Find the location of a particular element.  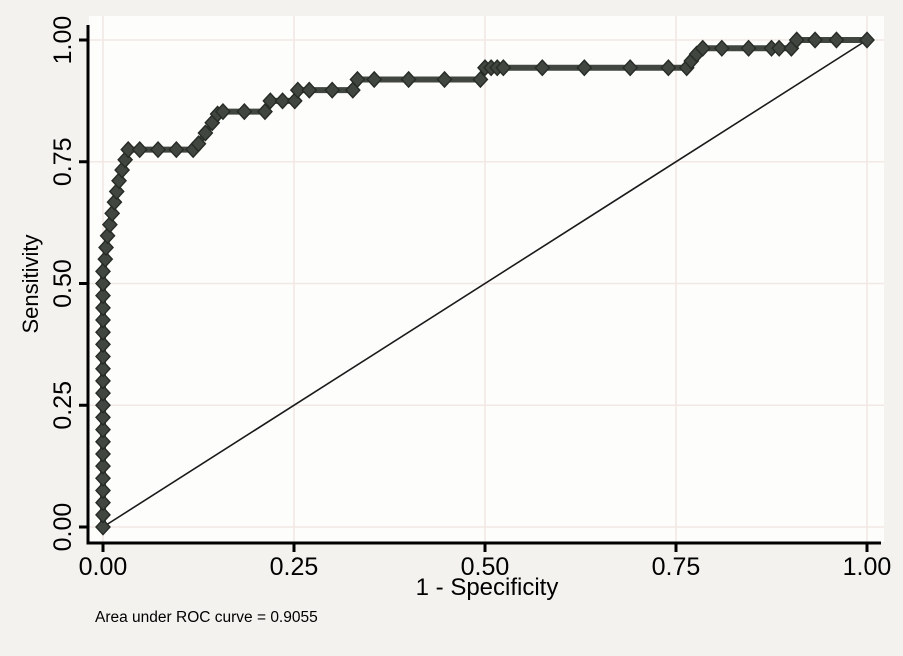

auc-annotation: Area under ROC curve = 0.9055 is located at coordinates (206, 617).